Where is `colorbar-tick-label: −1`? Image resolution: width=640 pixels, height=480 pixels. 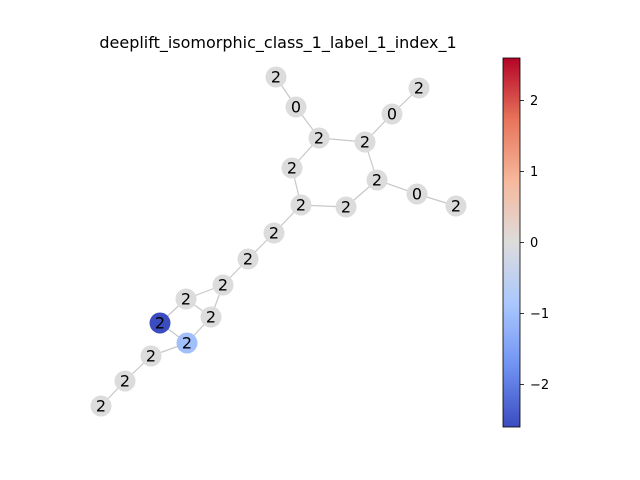
colorbar-tick-label: −1 is located at coordinates (539, 314).